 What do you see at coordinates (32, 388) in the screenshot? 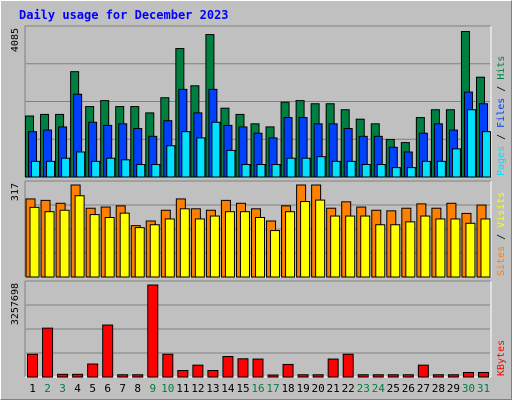
I see `day-label-1: 1` at bounding box center [32, 388].